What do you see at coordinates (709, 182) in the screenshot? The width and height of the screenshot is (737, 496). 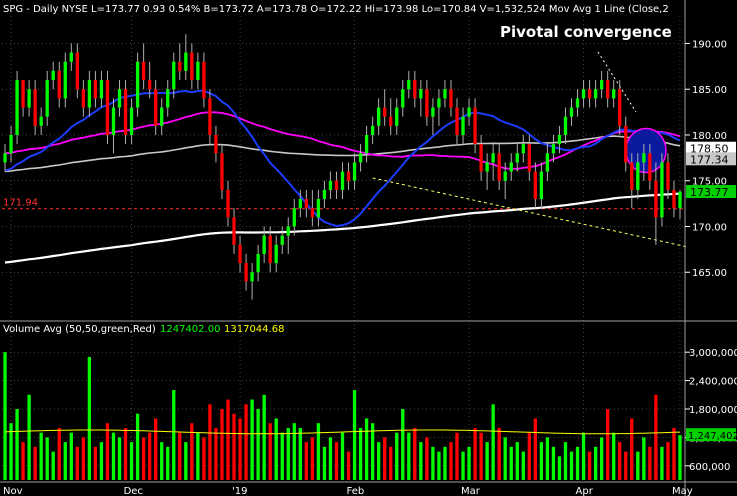 I see `price-tick-label: 175.00` at bounding box center [709, 182].